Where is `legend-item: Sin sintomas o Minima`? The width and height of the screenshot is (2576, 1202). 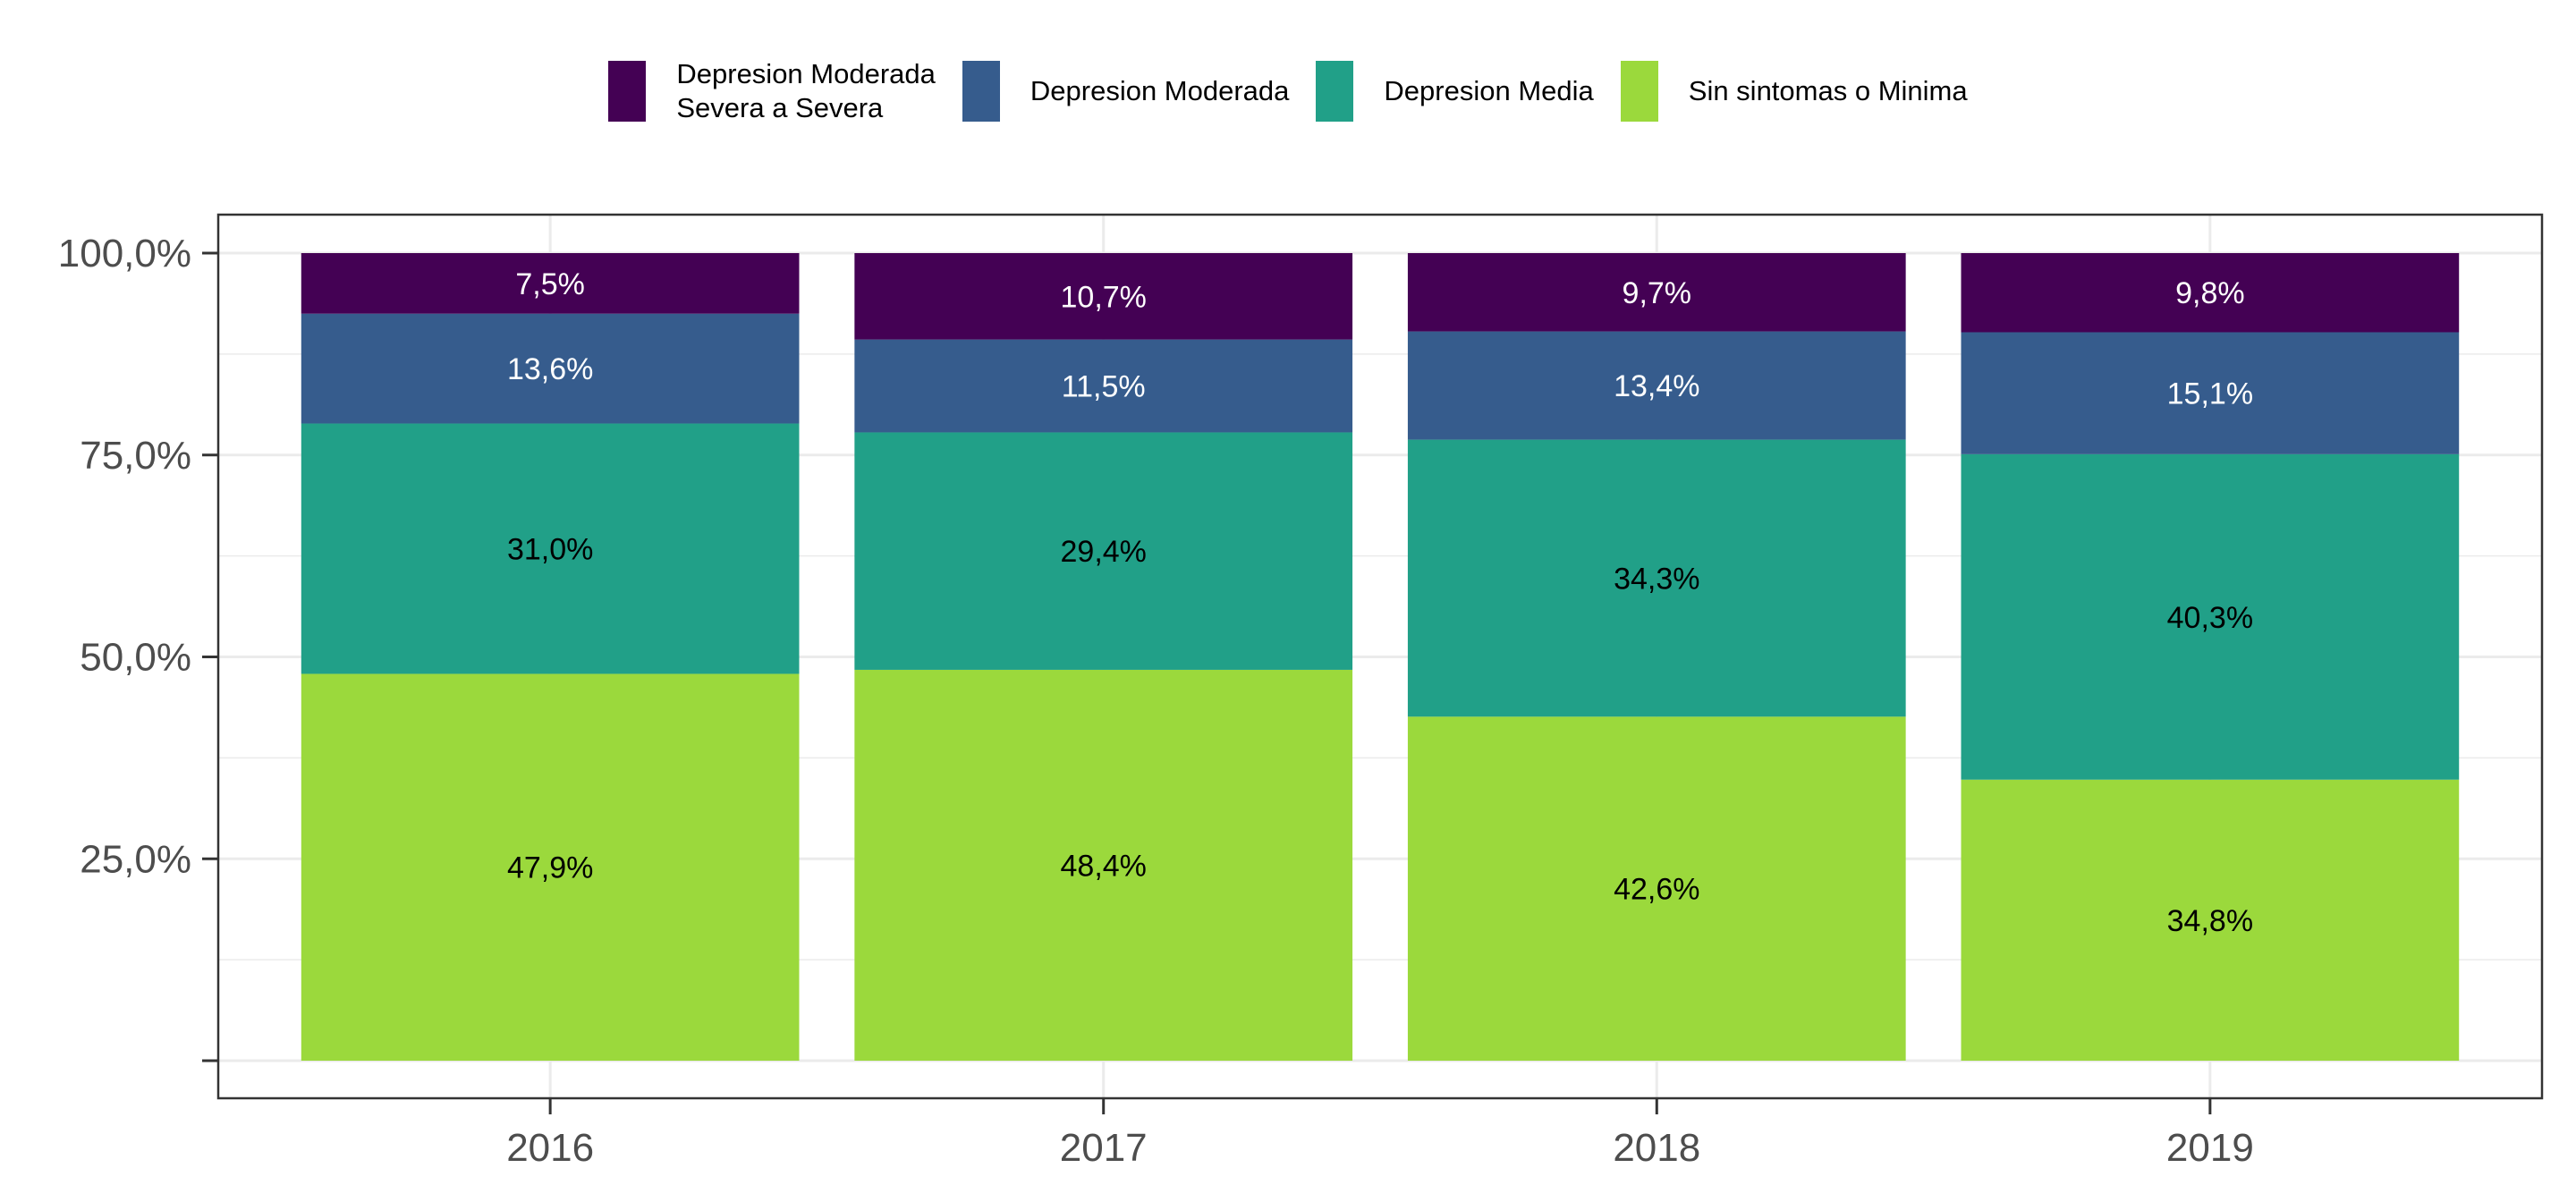 legend-item: Sin sintomas o Minima is located at coordinates (1794, 91).